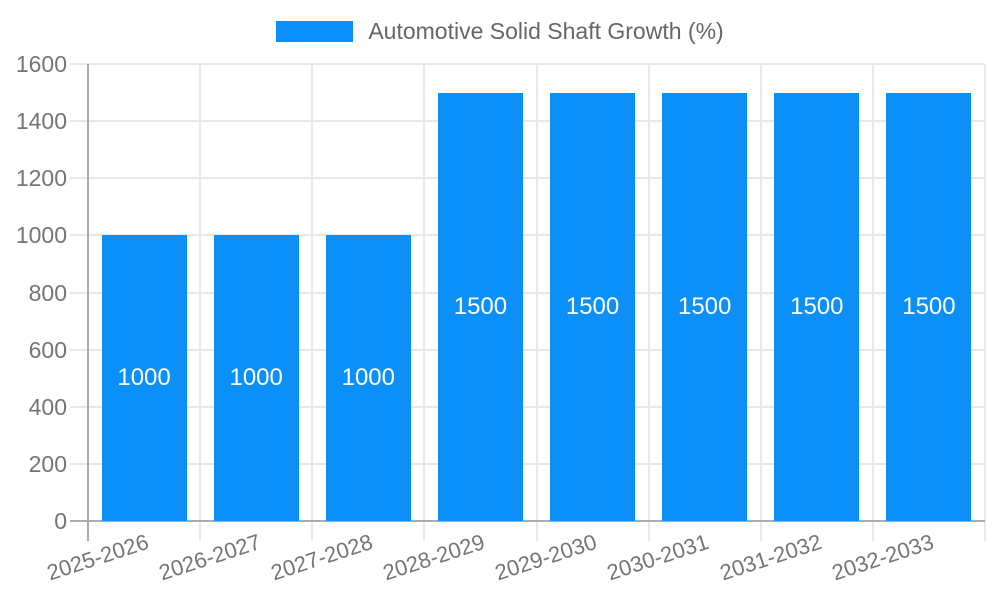 The image size is (1000, 600). What do you see at coordinates (41, 64) in the screenshot?
I see `y-axis-tick-label: 1600` at bounding box center [41, 64].